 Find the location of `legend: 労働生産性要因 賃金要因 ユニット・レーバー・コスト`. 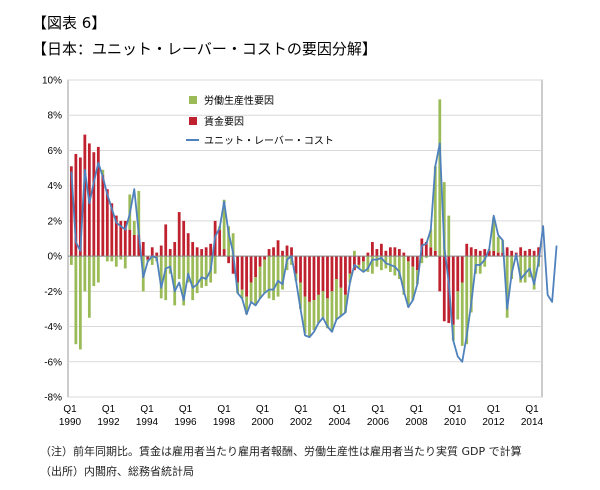

legend: 労働生産性要因 賃金要因 ユニット・レーバー・コスト is located at coordinates (260, 120).